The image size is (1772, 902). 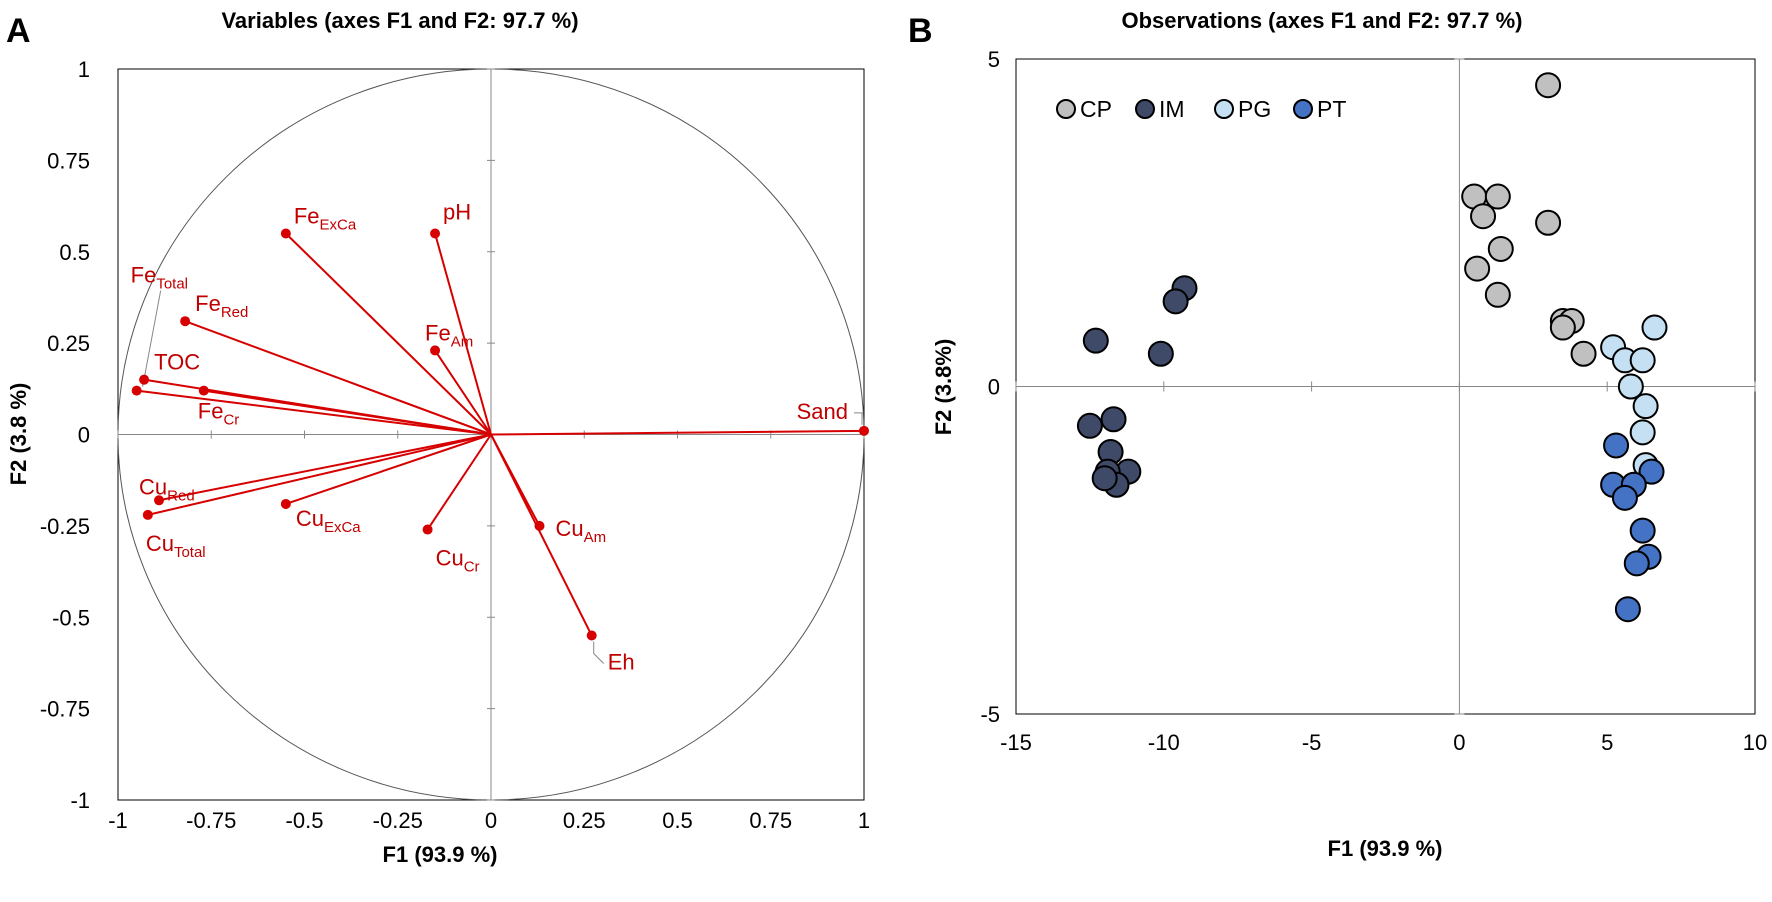 I want to click on vector-label-fecr: FeCr, so click(x=219, y=414).